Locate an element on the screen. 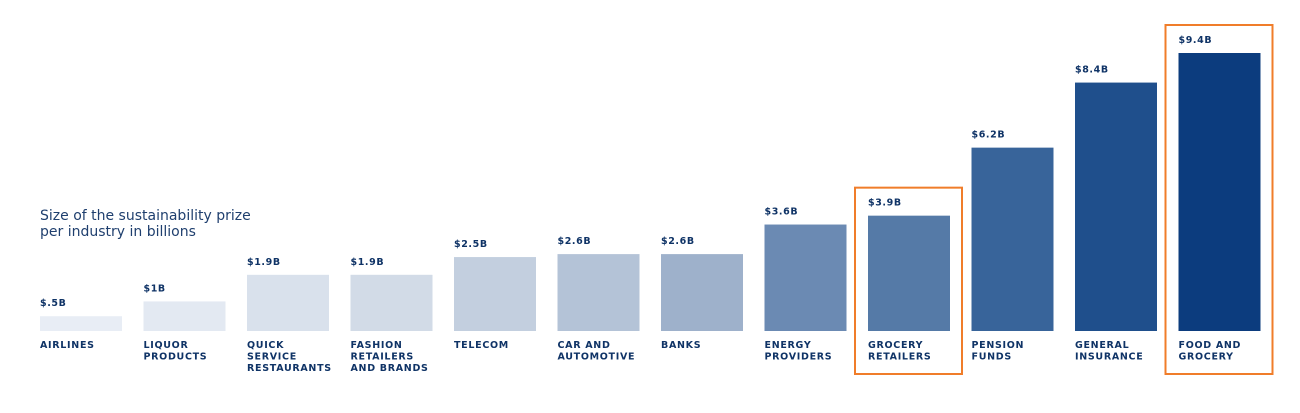 The height and width of the screenshot is (413, 1300). category-label-line: PROVIDERS is located at coordinates (799, 357).